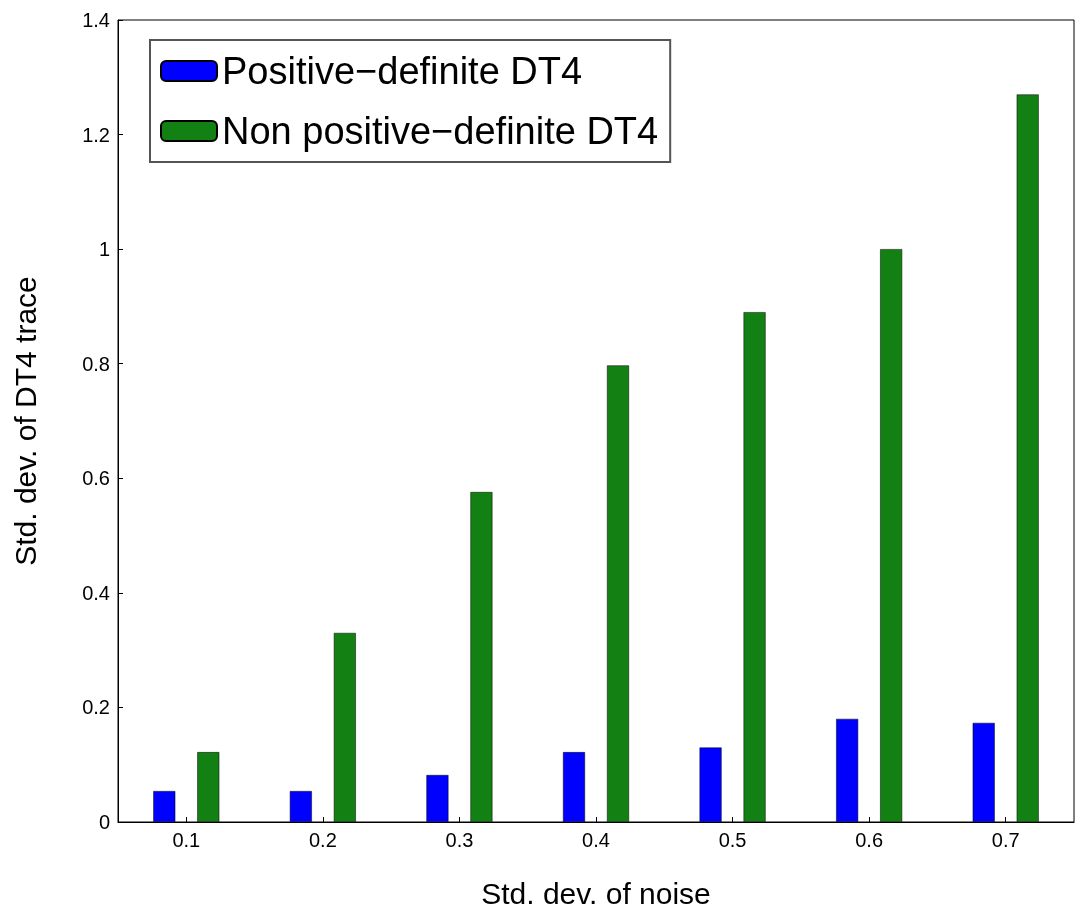 Image resolution: width=1086 pixels, height=918 pixels. What do you see at coordinates (869, 840) in the screenshot?
I see `x-tick-label: 0.6` at bounding box center [869, 840].